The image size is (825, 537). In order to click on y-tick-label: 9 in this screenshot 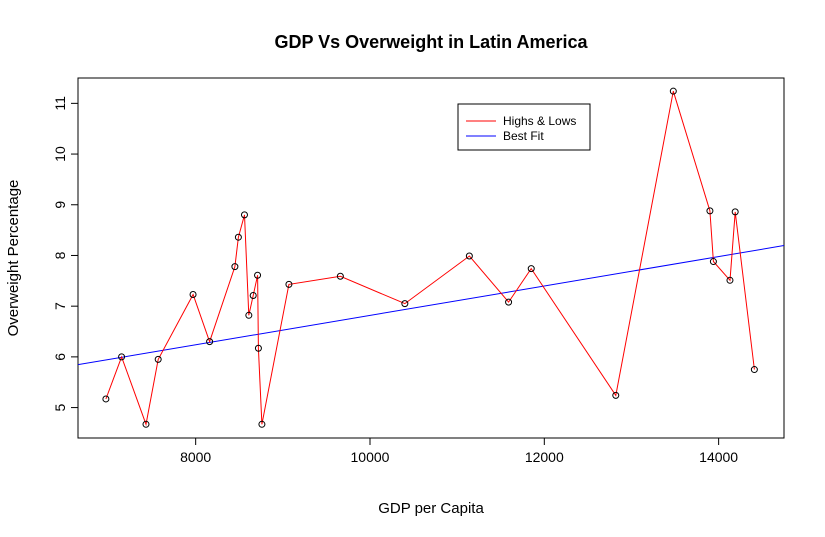, I will do `click(60, 205)`.